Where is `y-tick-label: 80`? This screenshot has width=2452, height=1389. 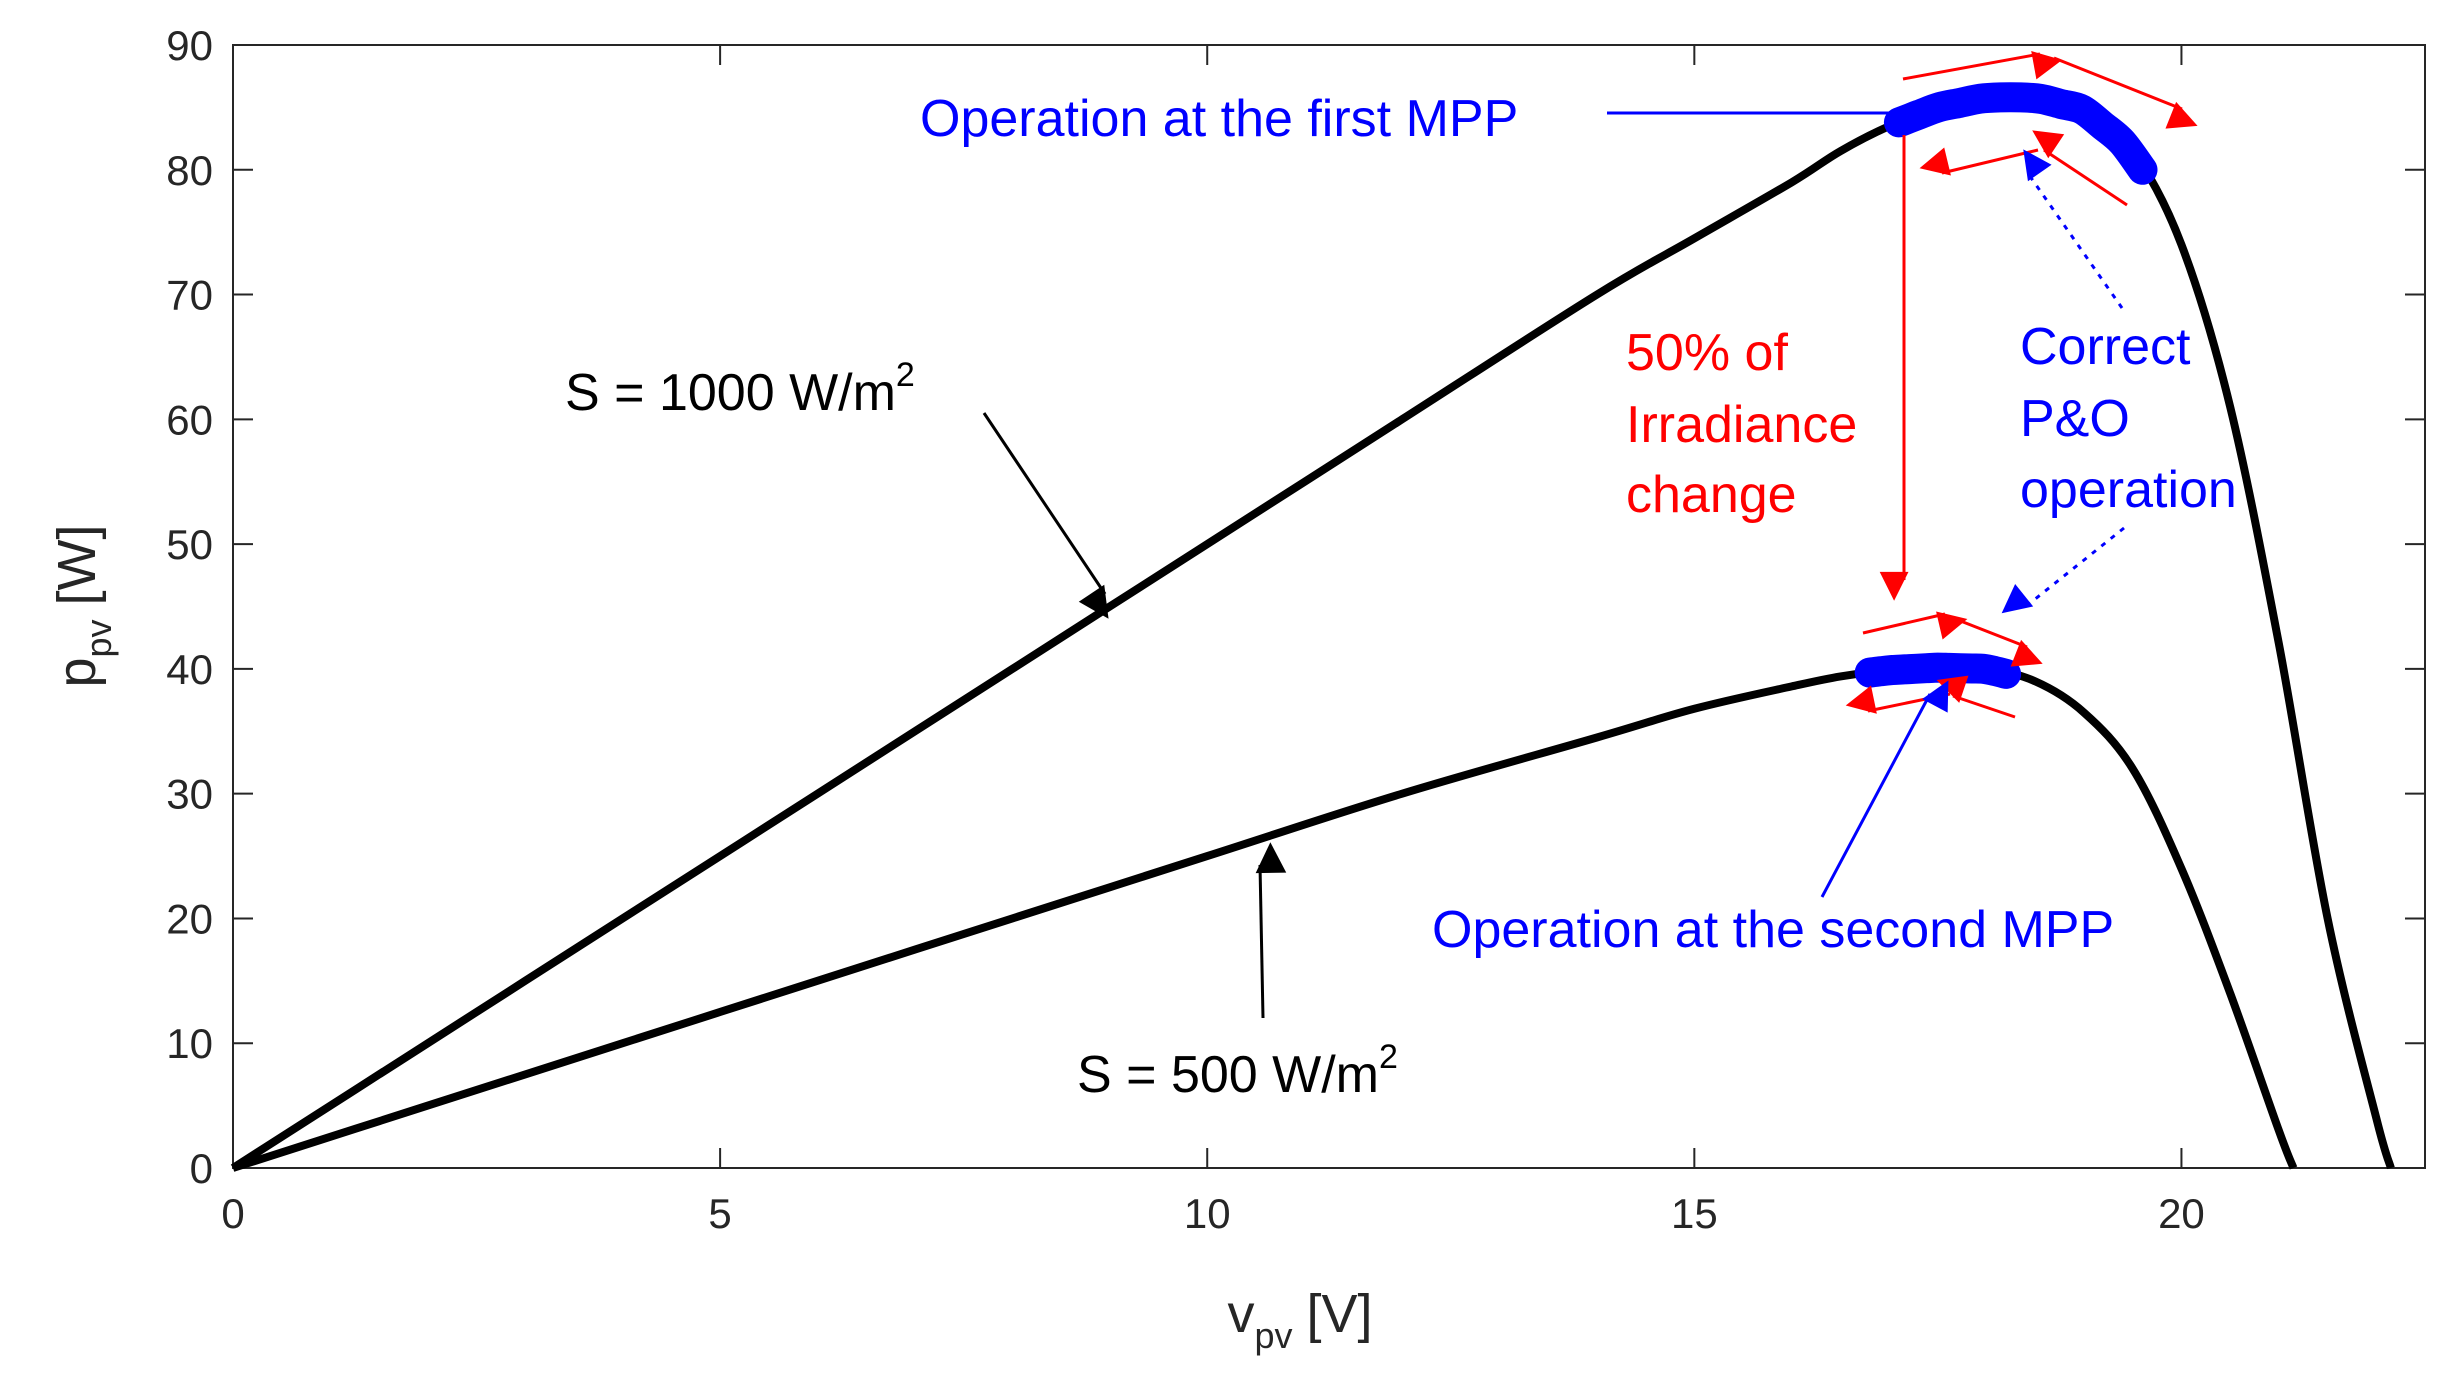
y-tick-label: 80 is located at coordinates (189, 170).